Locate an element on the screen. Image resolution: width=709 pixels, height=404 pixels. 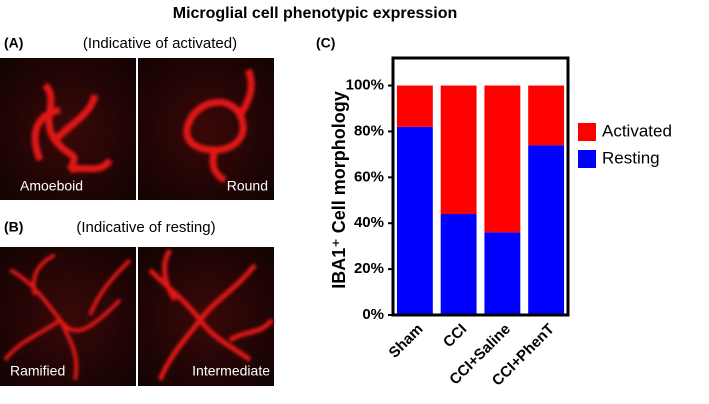
y-tick-label: 80% is located at coordinates (369, 130).